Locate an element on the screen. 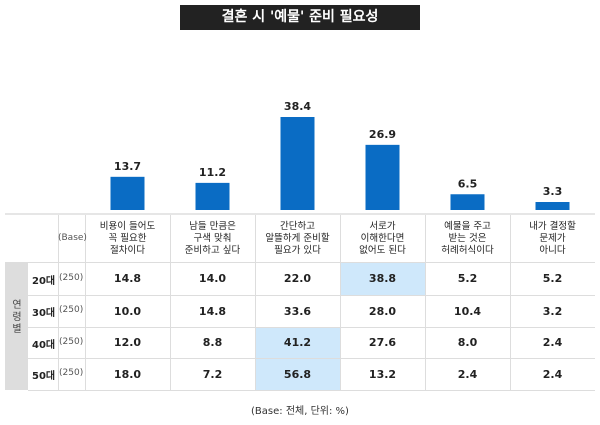  data-label: 26.9 is located at coordinates (382, 134).